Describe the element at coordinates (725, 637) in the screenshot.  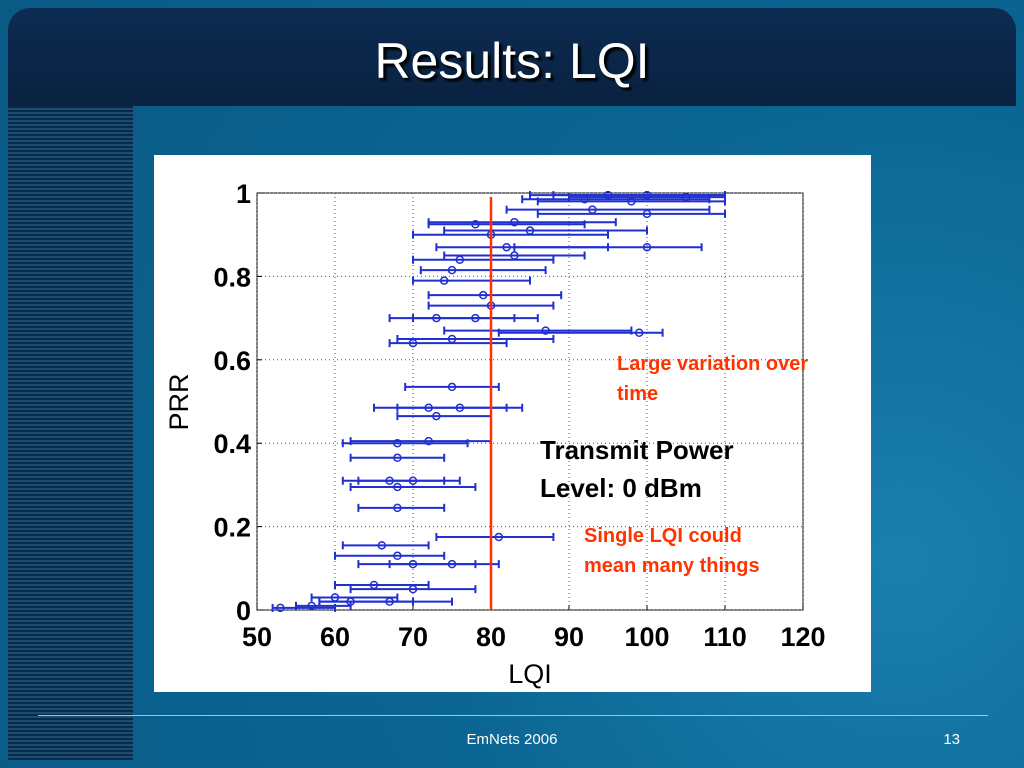
I see `x-tick-label: 110` at that location.